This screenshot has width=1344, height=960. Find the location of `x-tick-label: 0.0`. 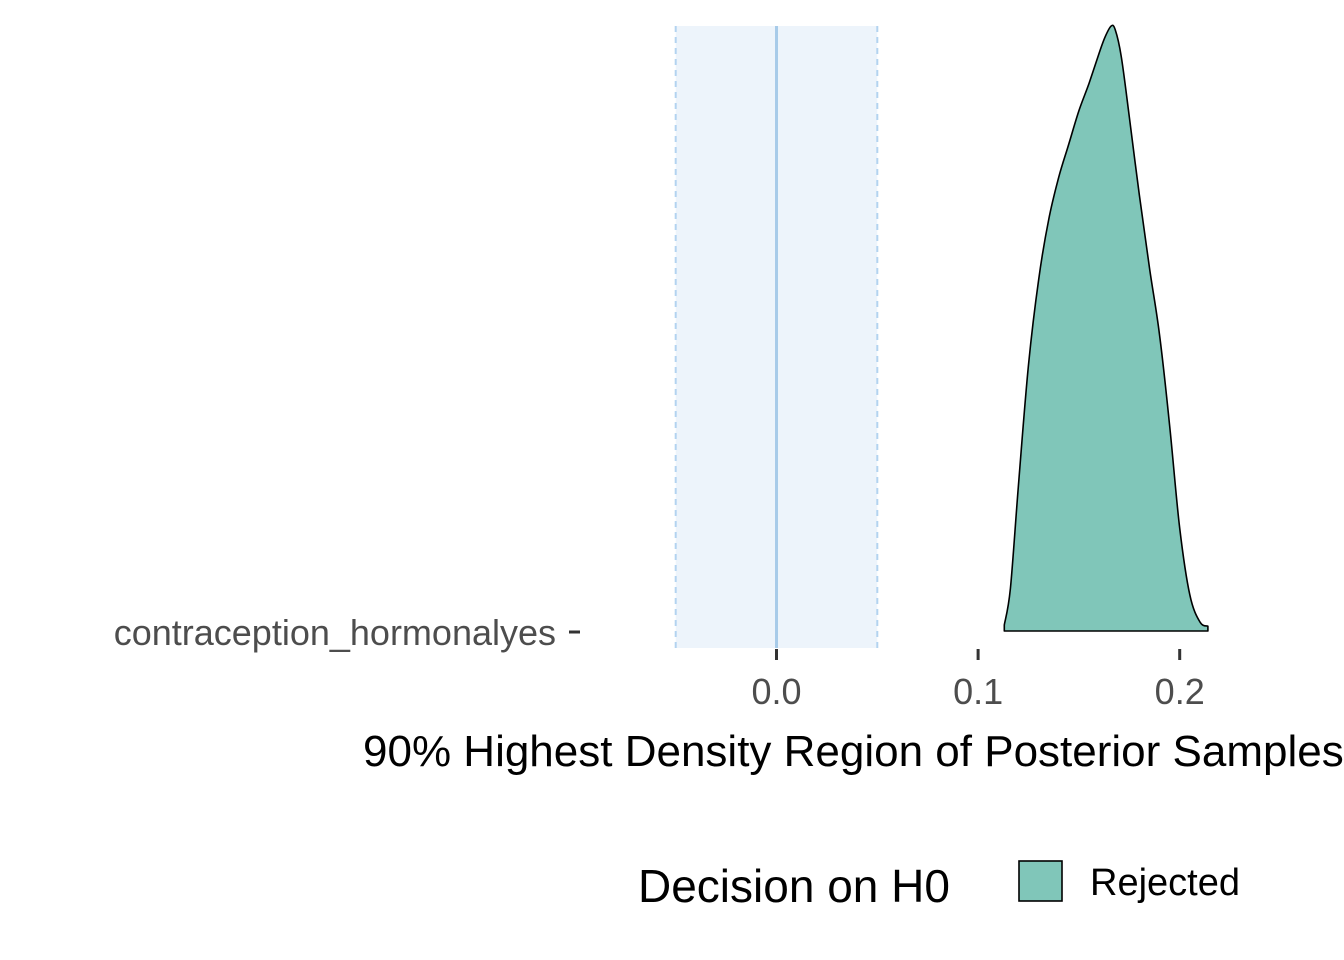

x-tick-label: 0.0 is located at coordinates (776, 691).